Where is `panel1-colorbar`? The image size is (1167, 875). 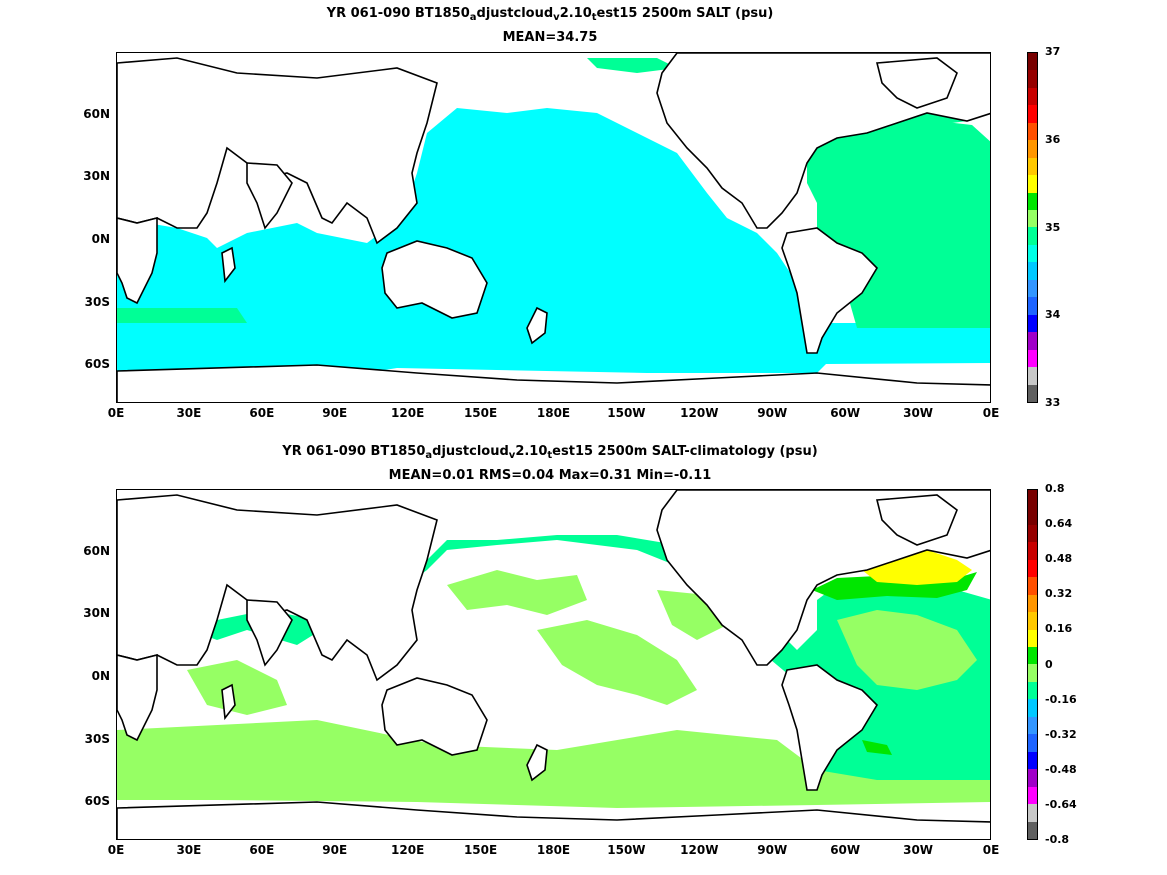 panel1-colorbar is located at coordinates (1032, 227).